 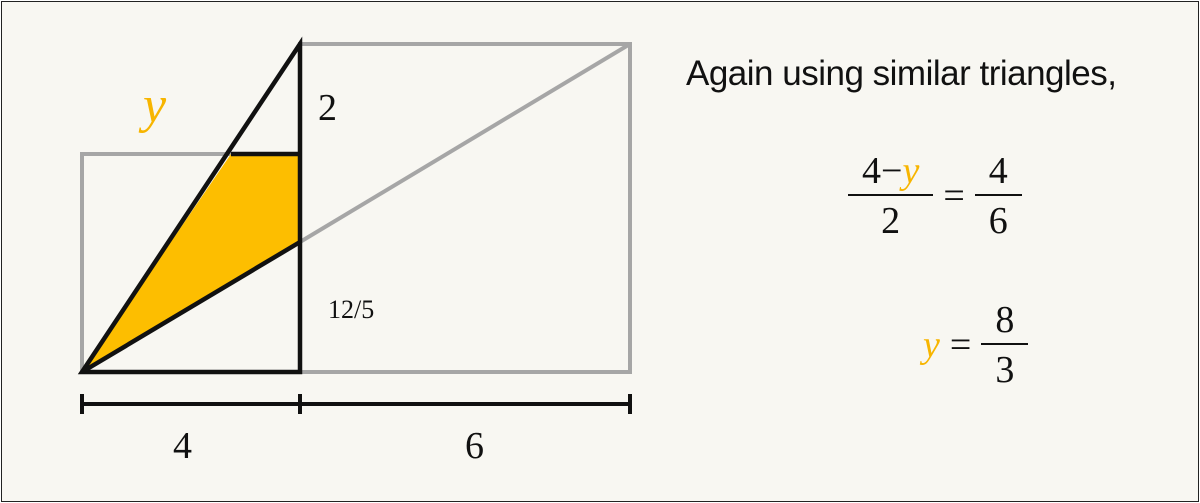 I want to click on numerator-variable: y, so click(x=911, y=171).